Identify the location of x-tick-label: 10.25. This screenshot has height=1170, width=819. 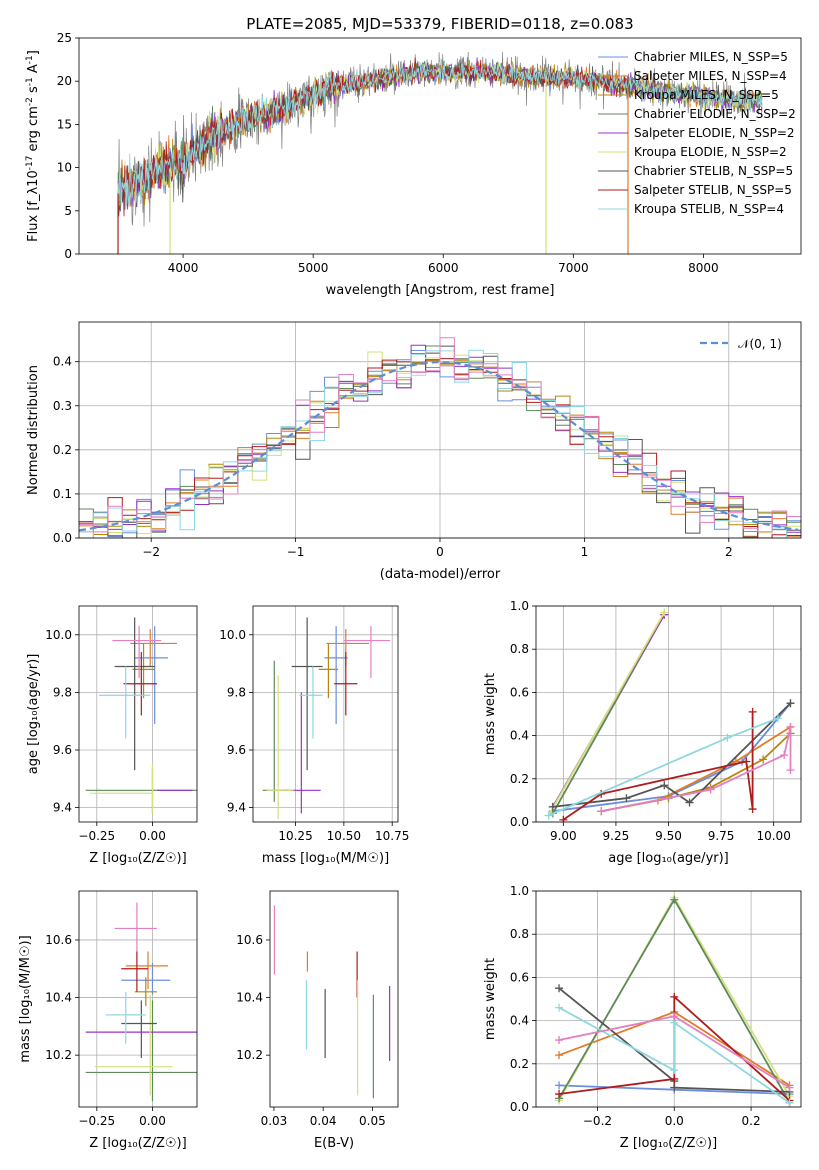
(295, 836).